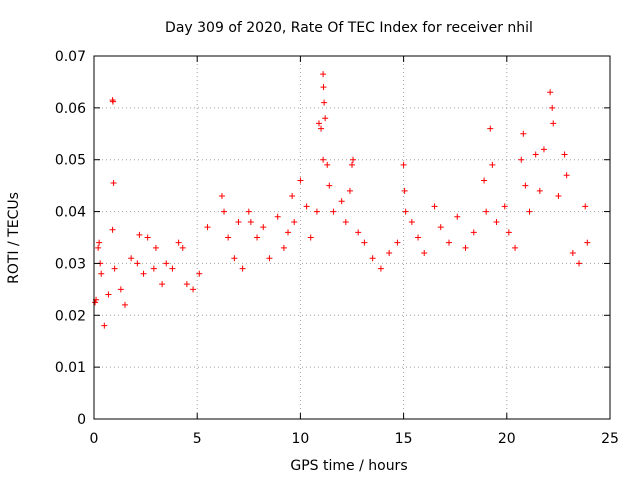 The image size is (640, 480). What do you see at coordinates (197, 439) in the screenshot?
I see `x-tick-label: 5` at bounding box center [197, 439].